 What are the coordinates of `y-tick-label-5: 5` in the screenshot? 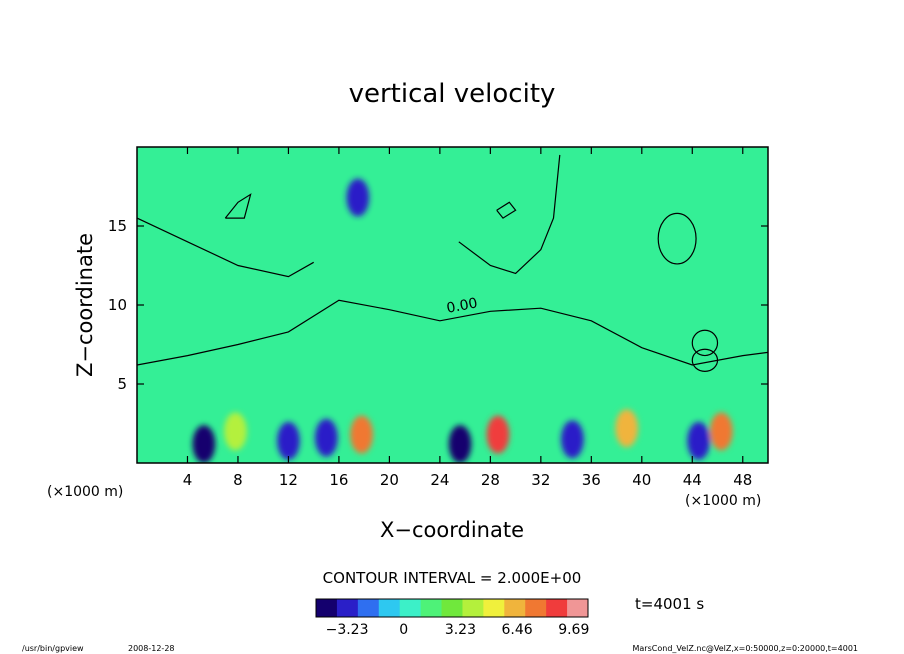 It's located at (122, 384).